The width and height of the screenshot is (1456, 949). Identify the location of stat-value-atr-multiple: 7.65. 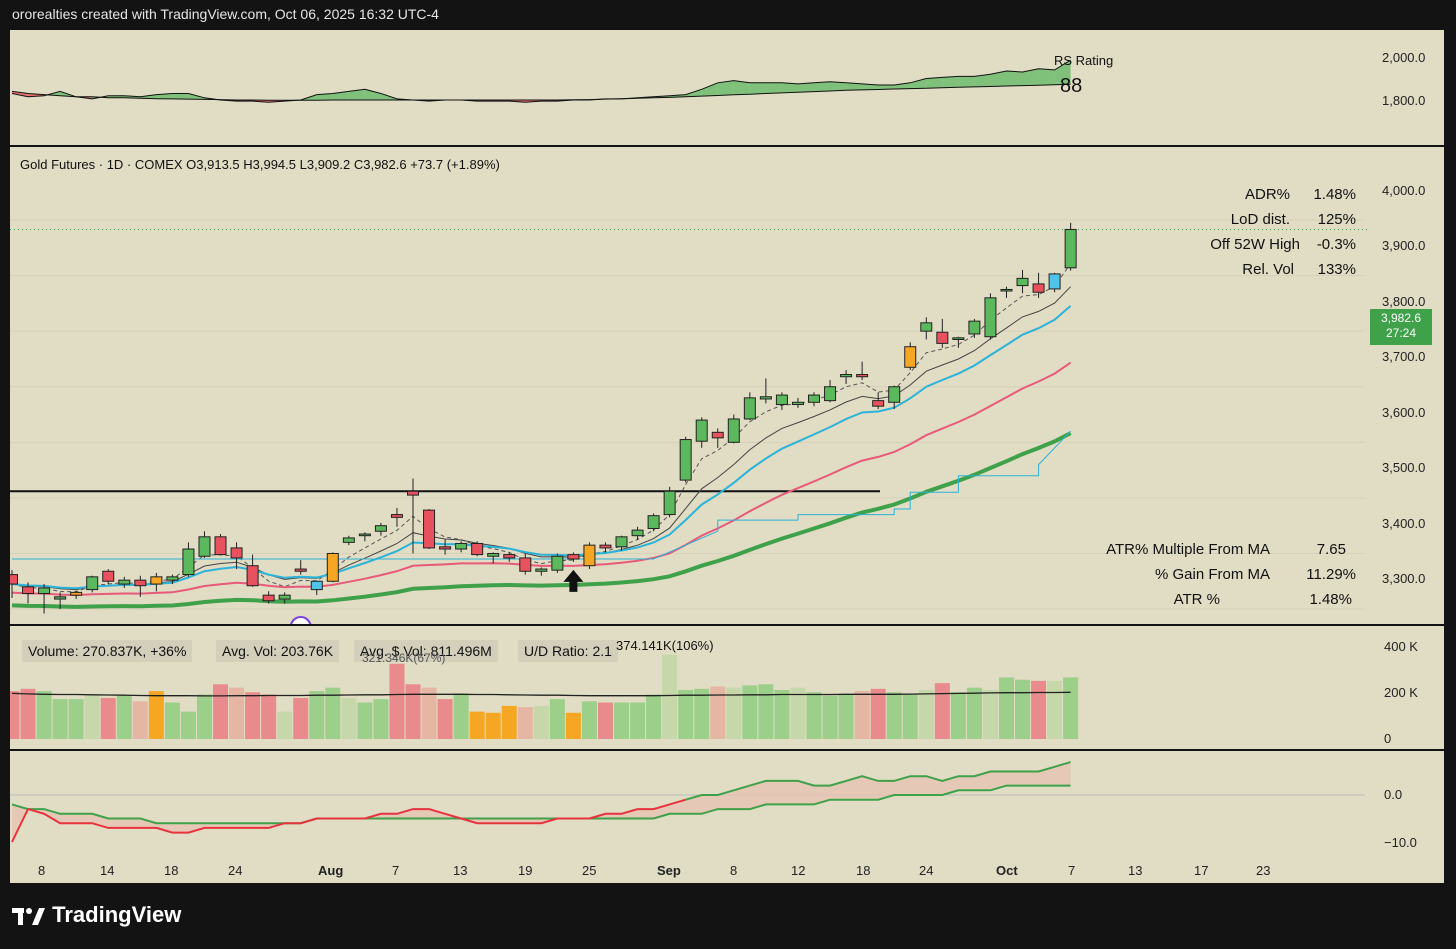
(1331, 549).